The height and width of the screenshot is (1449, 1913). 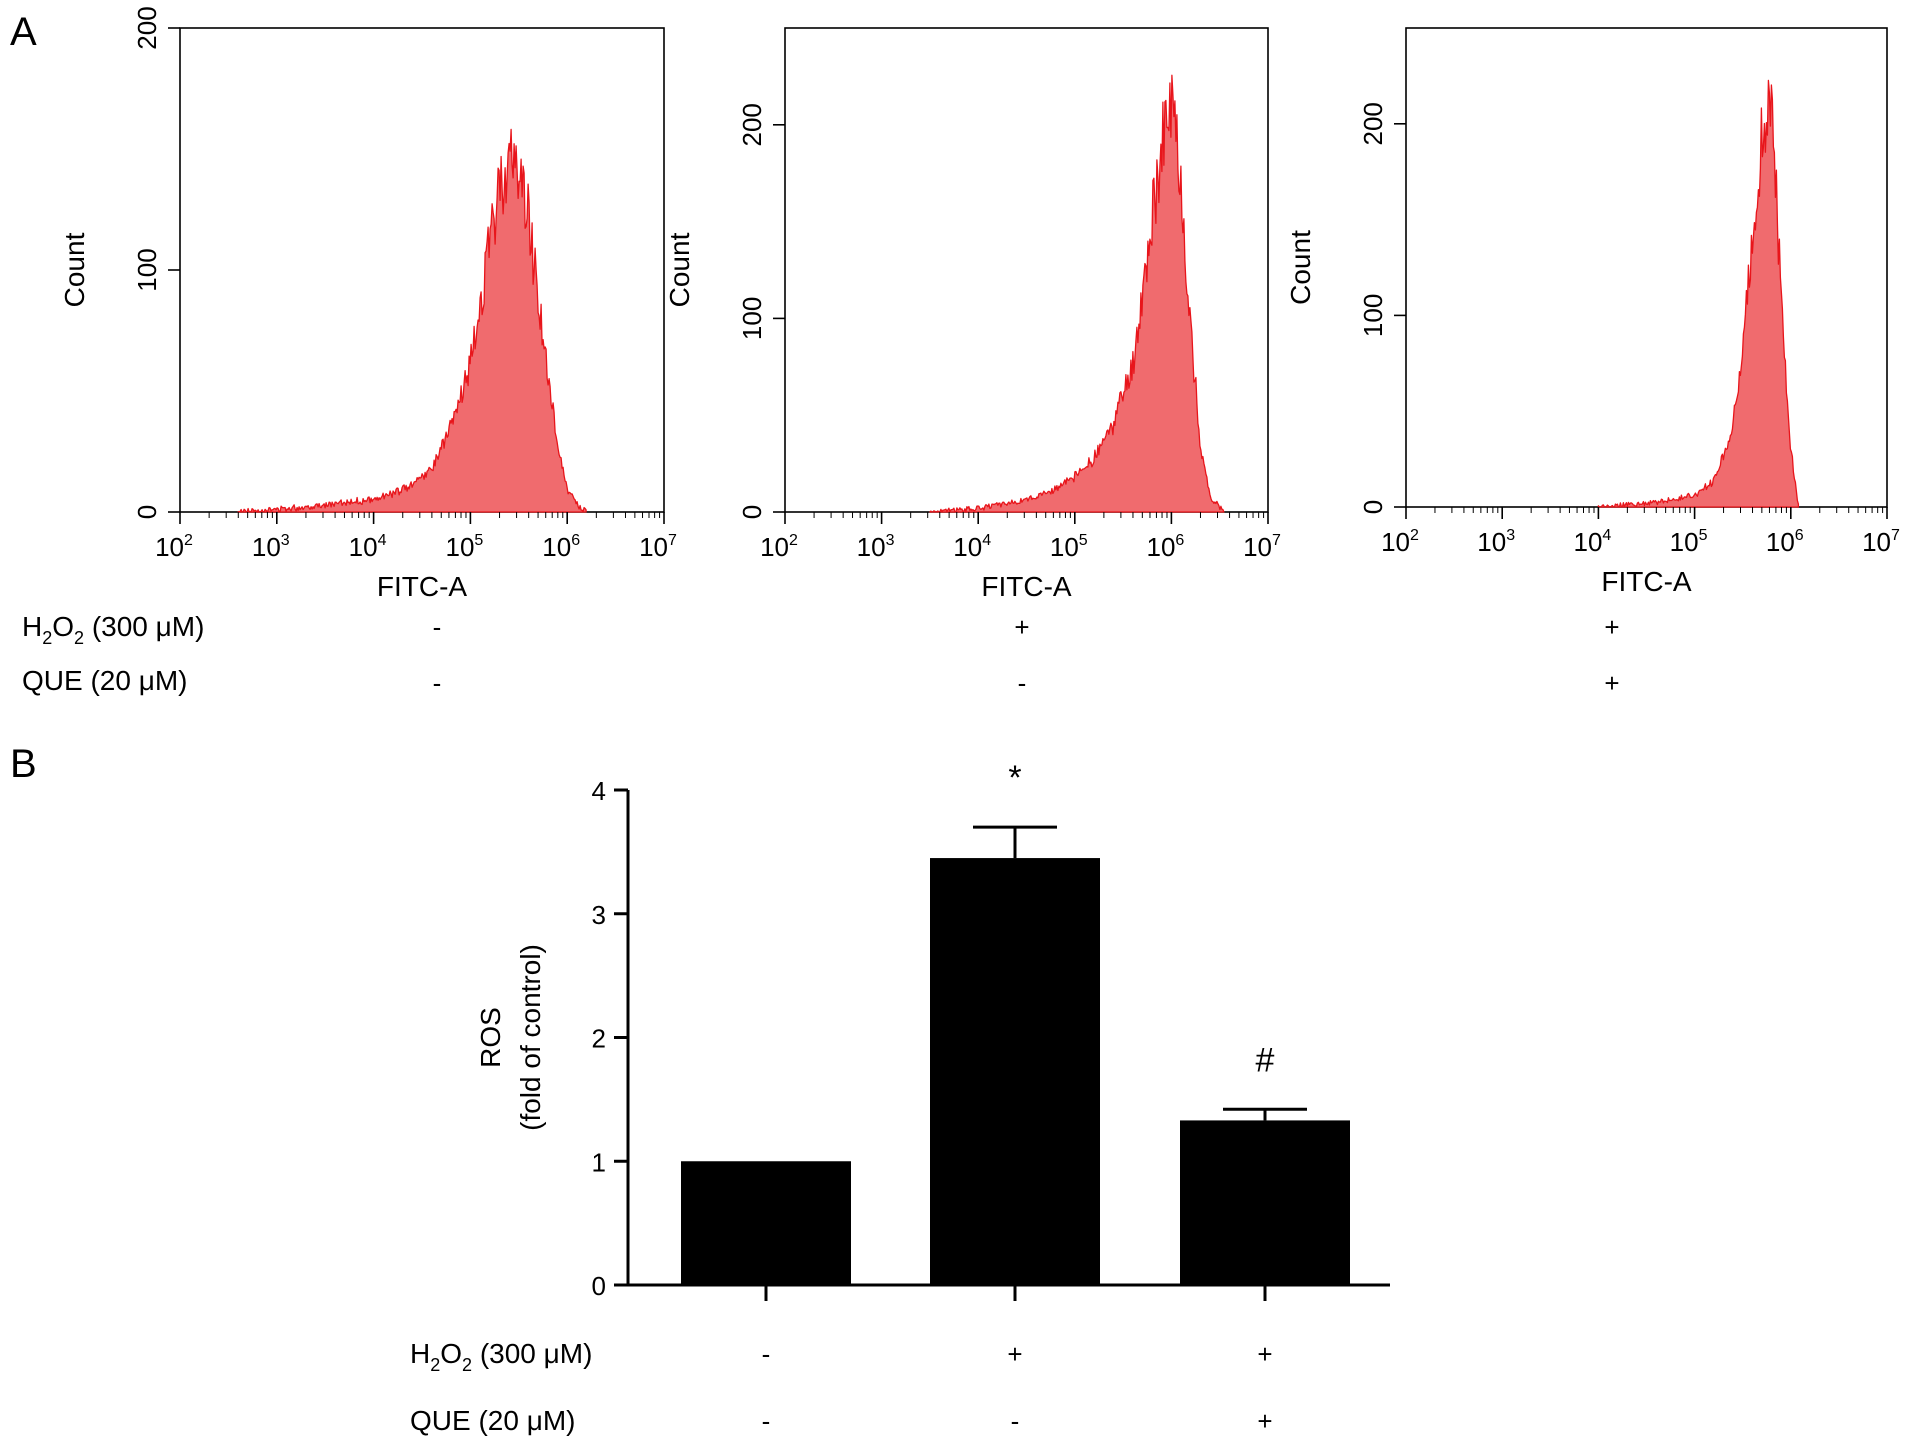 I want to click on histogram-panel-2: 102 103 104 105 106 107 0 100 200 FITC-A Count, so click(x=972, y=314).